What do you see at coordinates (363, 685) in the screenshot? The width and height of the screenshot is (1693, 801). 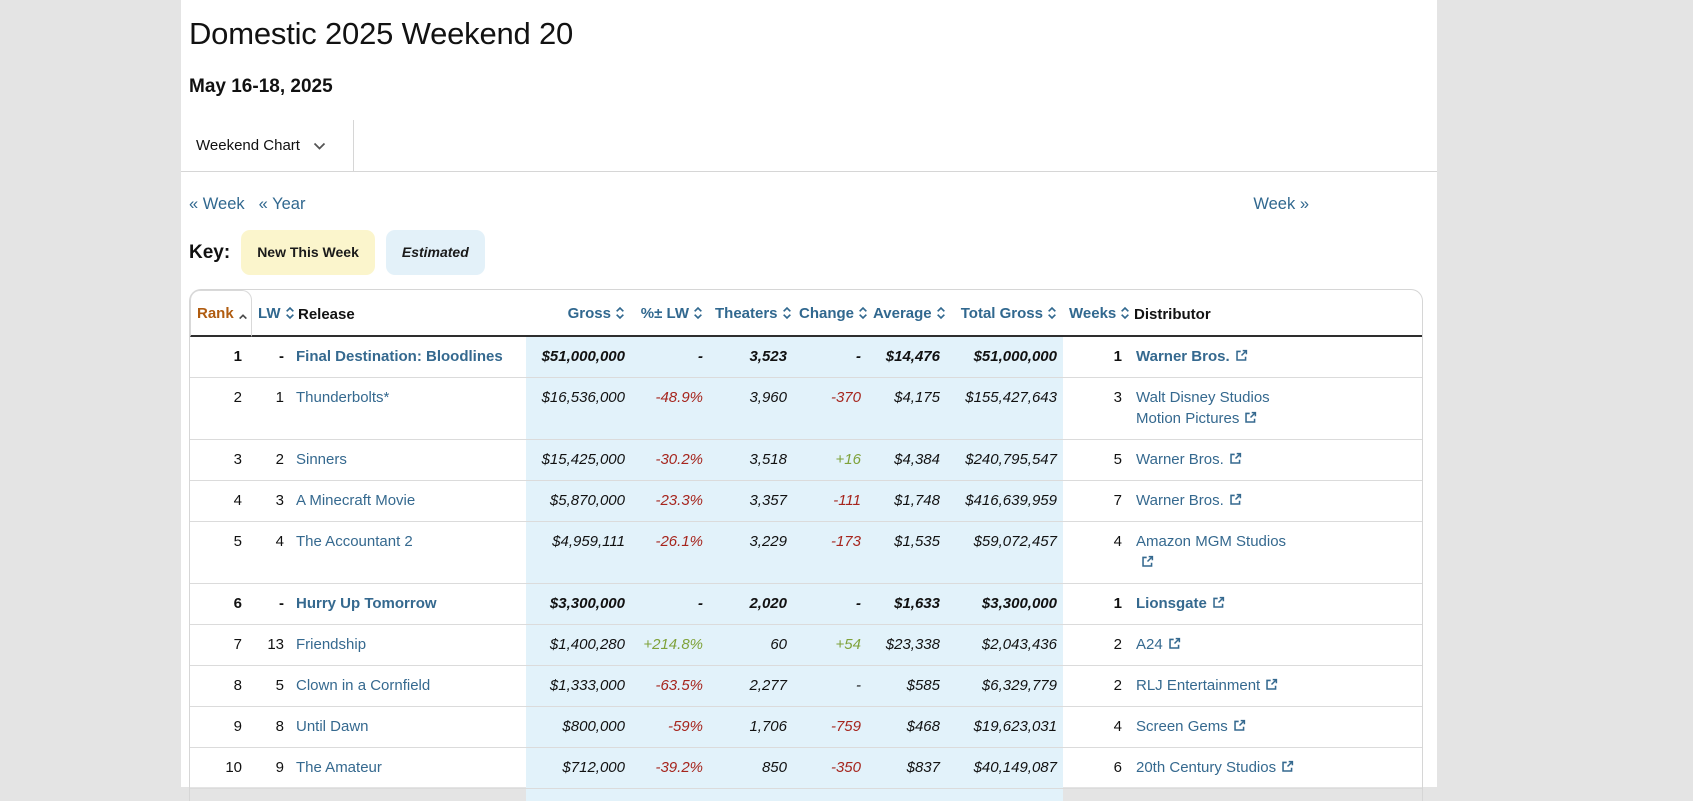 I see `release-link: Clown in a Cornfield` at bounding box center [363, 685].